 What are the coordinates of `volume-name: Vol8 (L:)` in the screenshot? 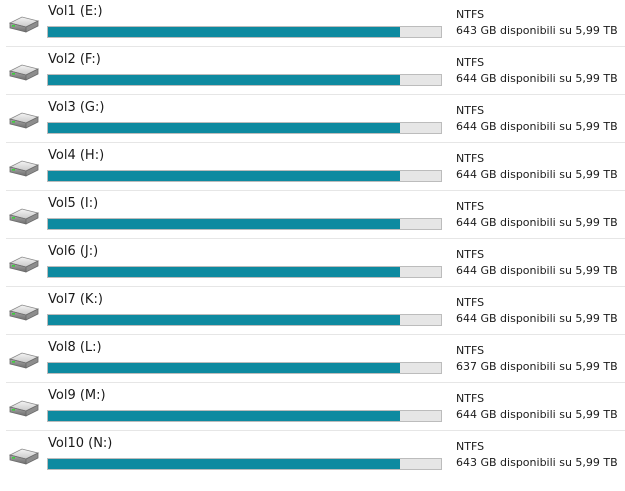 It's located at (75, 347).